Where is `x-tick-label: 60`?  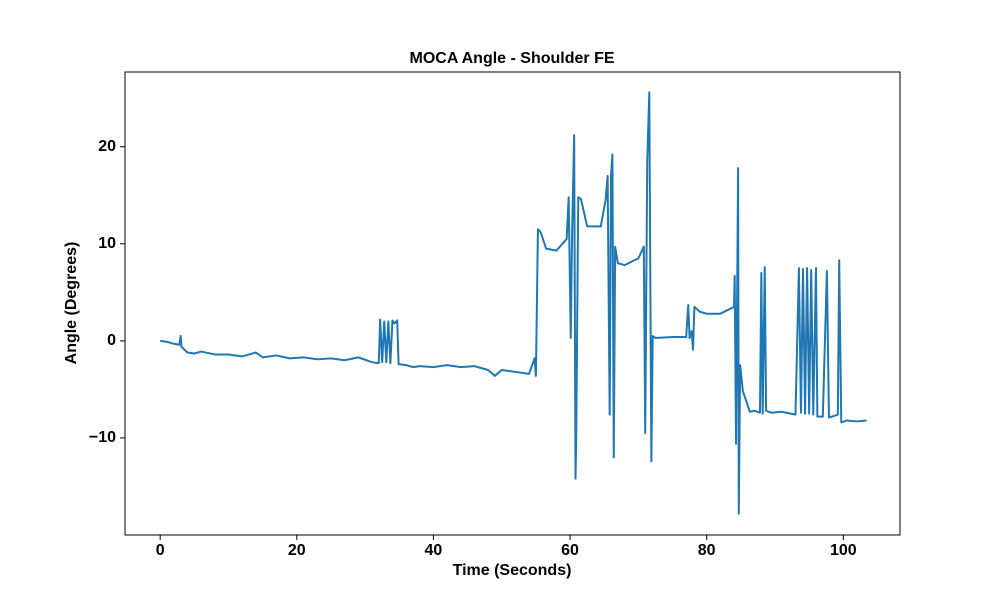
x-tick-label: 60 is located at coordinates (570, 550).